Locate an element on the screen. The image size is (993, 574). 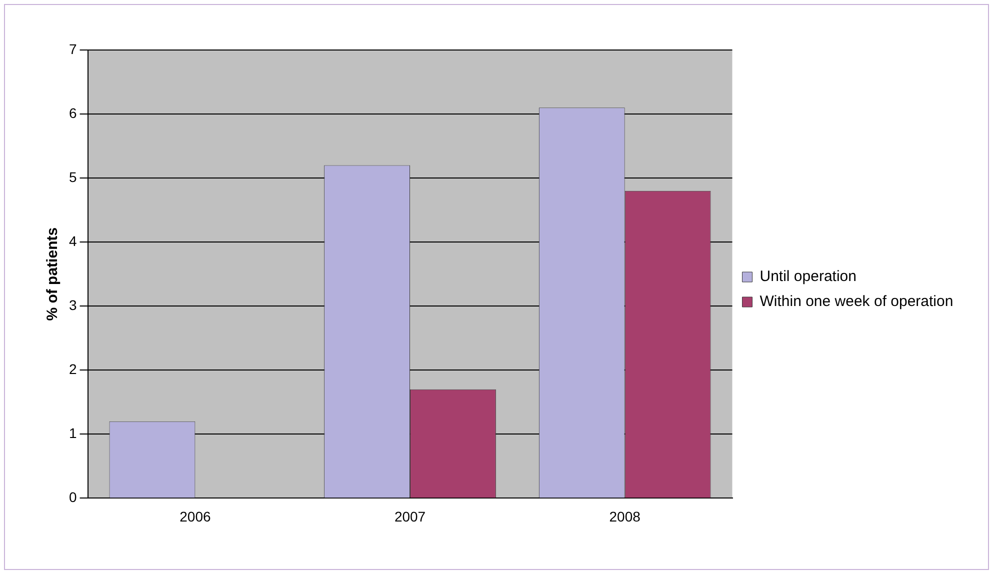
x-tick-label: 2008 is located at coordinates (625, 516).